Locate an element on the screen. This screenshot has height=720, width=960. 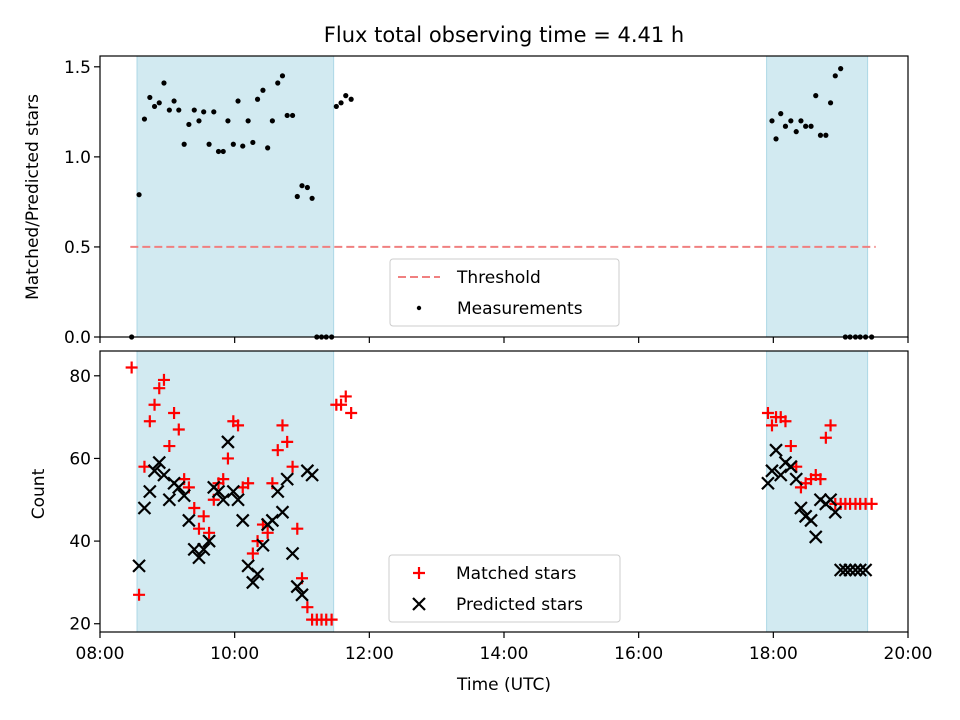
count-legend-box is located at coordinates (504, 588).